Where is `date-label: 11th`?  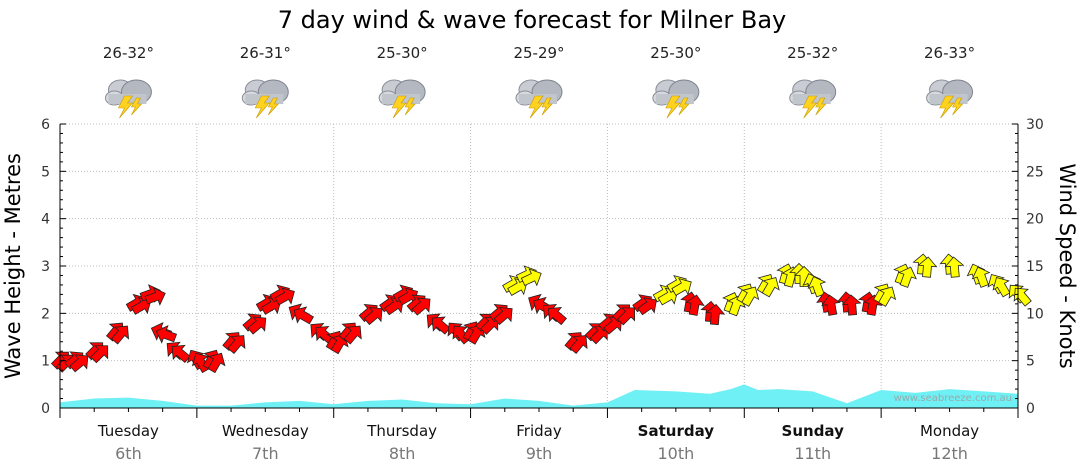 date-label: 11th is located at coordinates (812, 453).